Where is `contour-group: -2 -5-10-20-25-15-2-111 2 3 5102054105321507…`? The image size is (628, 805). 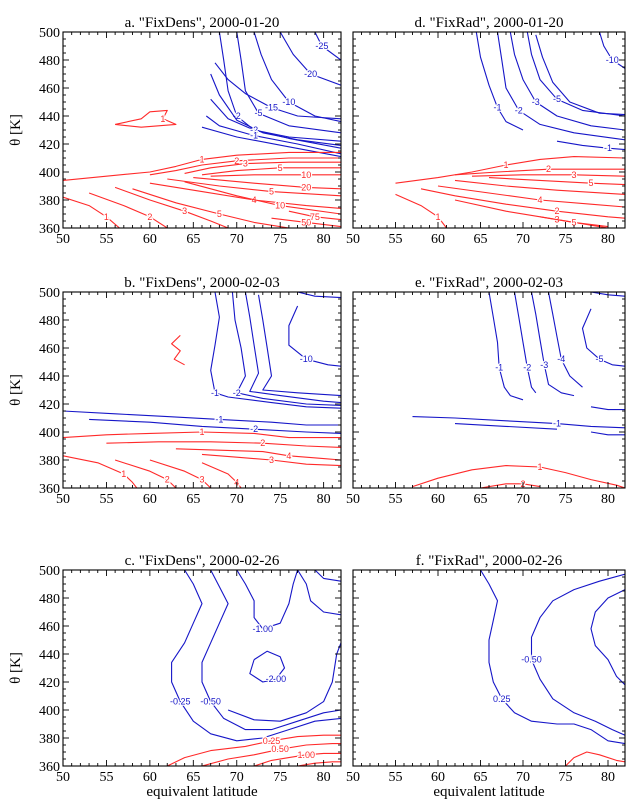 contour-group: -2 -5-10-20-25-15-2-111 2 3 5102054105321507… is located at coordinates (202, 130).